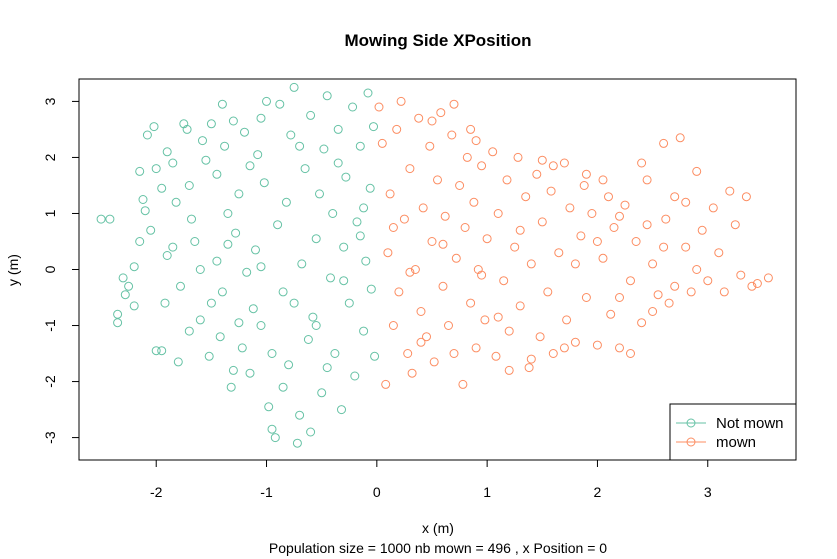  Describe the element at coordinates (438, 40) in the screenshot. I see `chart-title: Mowing Side XPosition` at that location.